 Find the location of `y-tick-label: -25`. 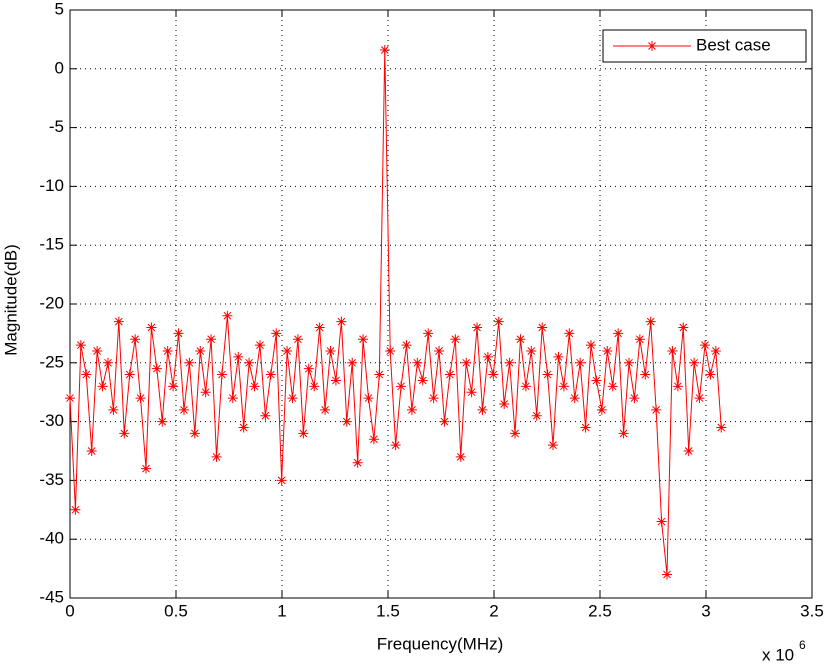

y-tick-label: -25 is located at coordinates (51, 361).